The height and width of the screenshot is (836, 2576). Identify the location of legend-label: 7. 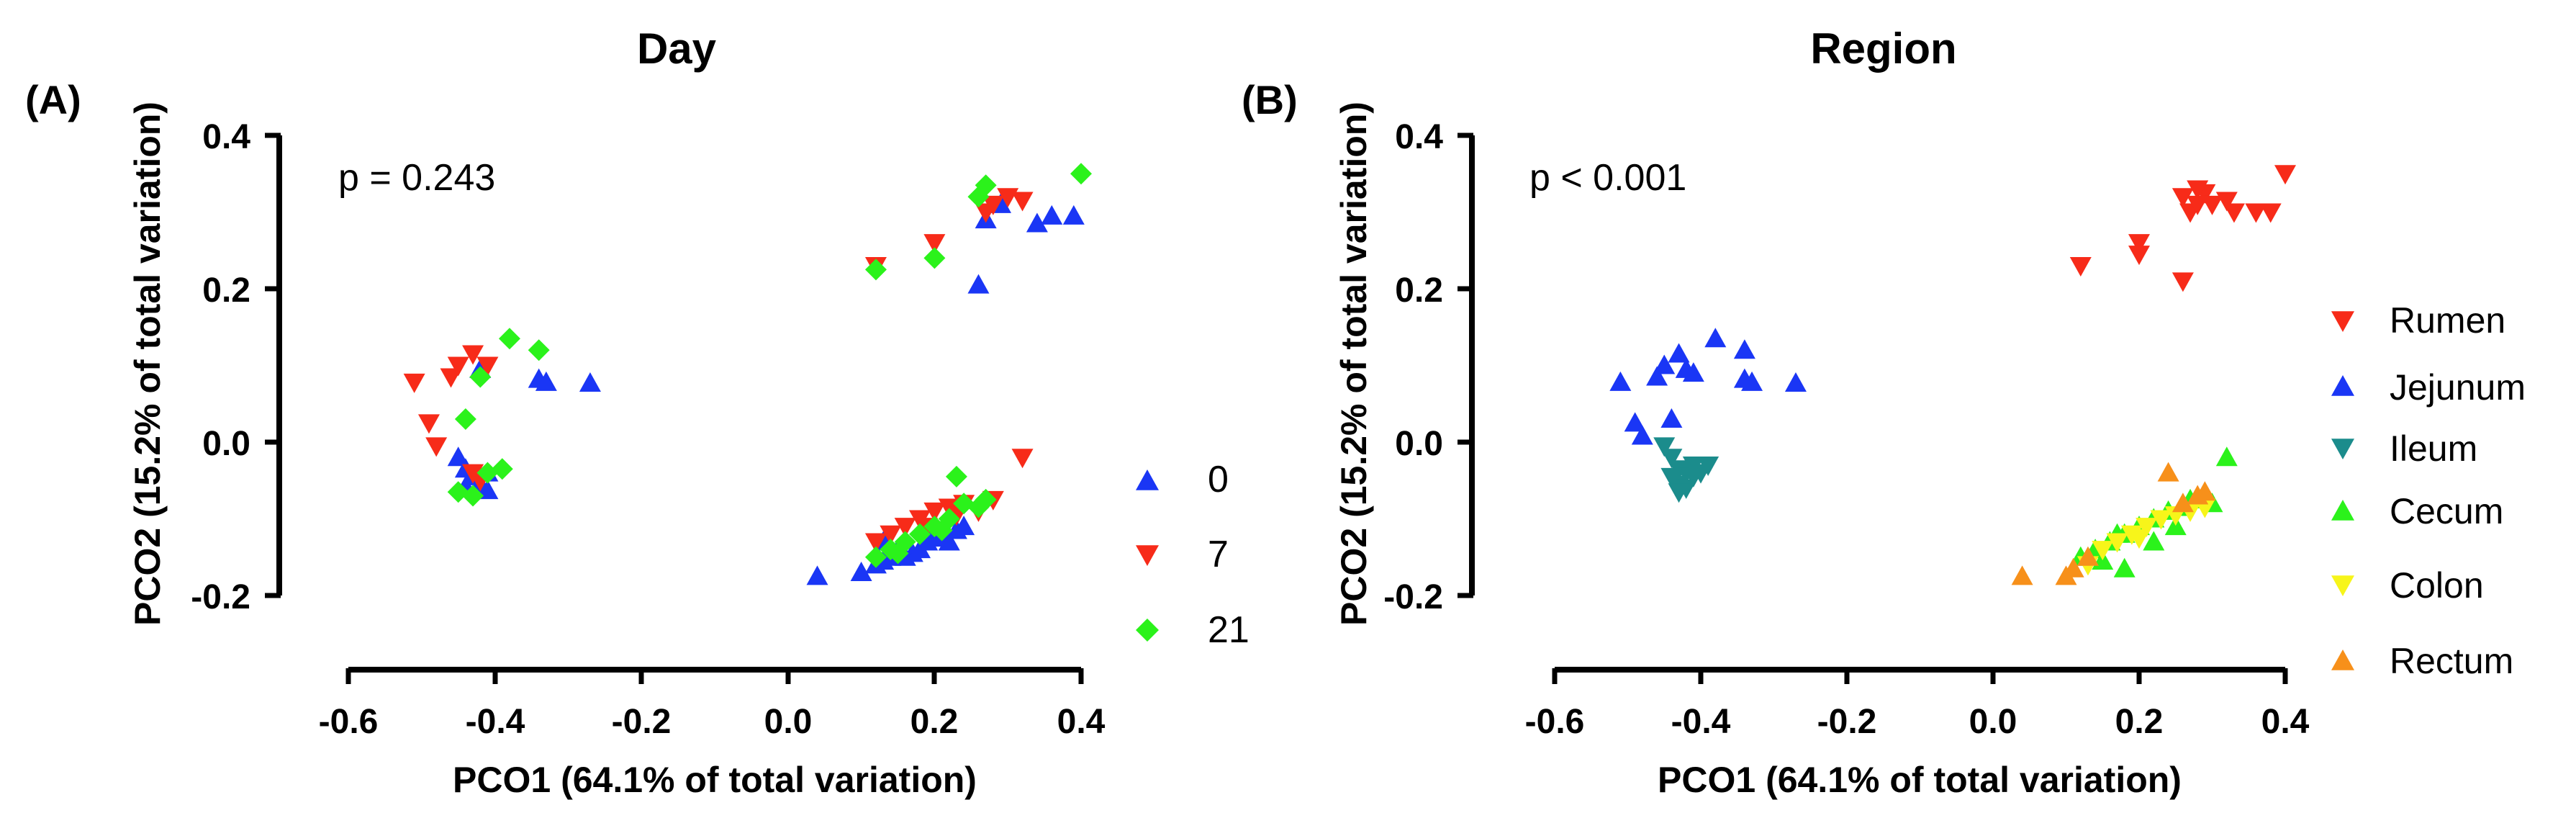
(1218, 554).